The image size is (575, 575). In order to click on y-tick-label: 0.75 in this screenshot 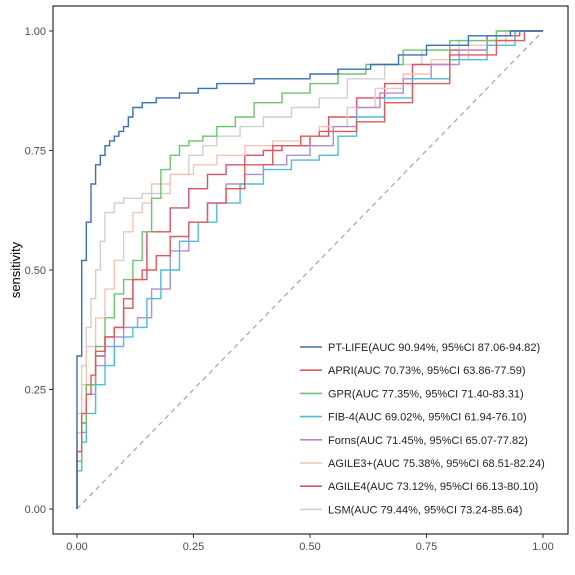, I will do `click(35, 152)`.